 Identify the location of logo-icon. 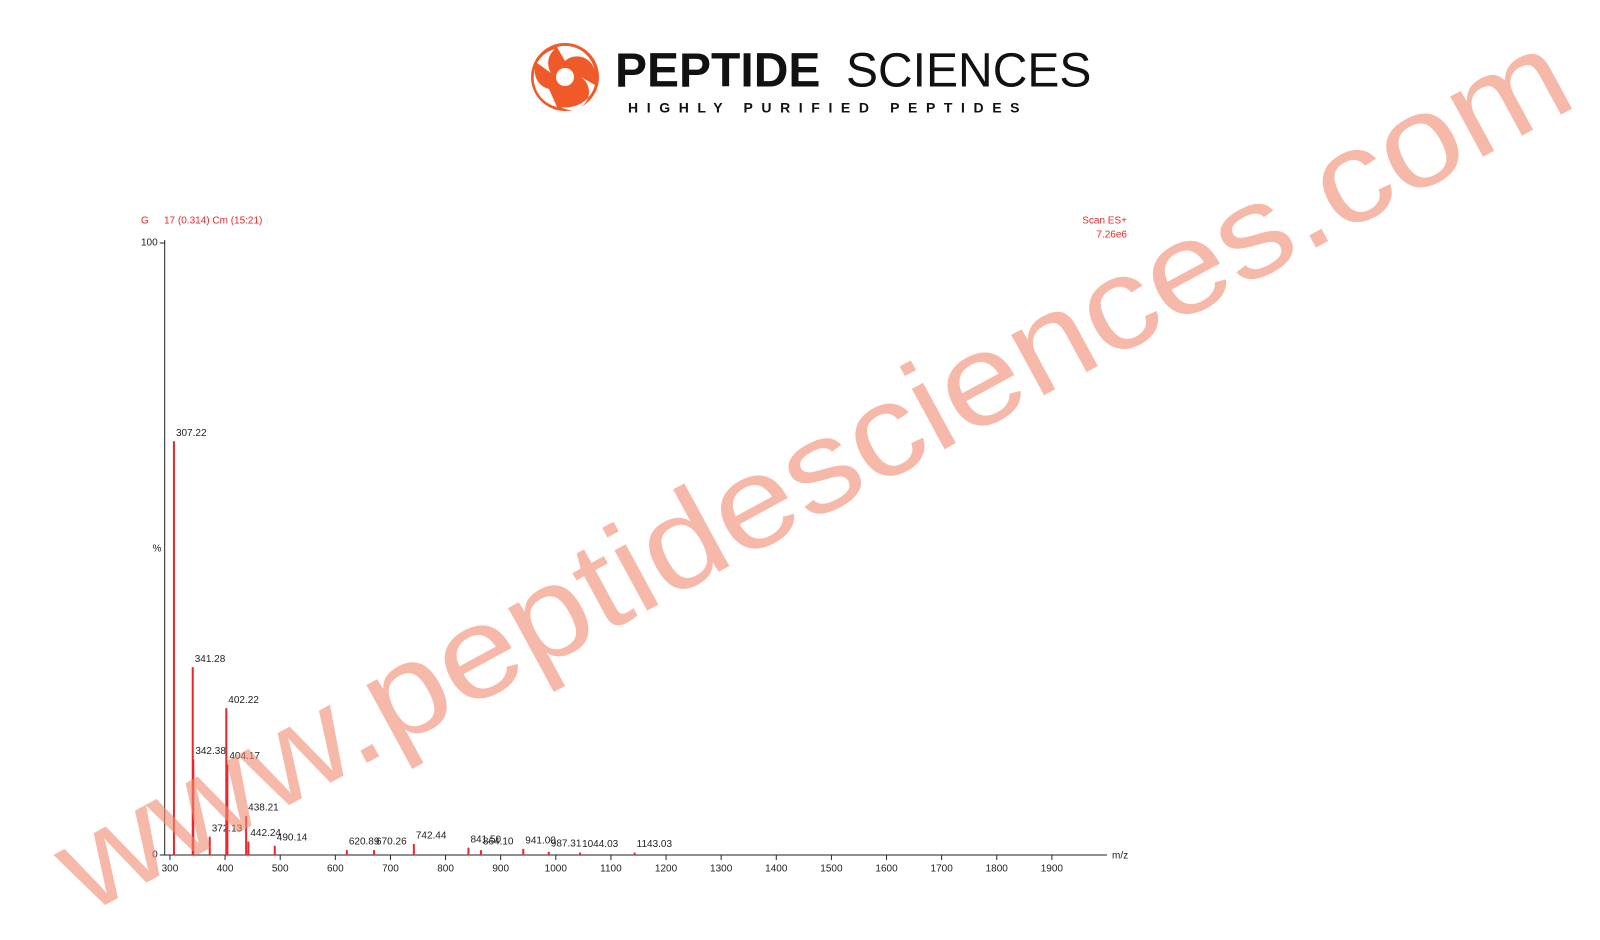
(565, 77).